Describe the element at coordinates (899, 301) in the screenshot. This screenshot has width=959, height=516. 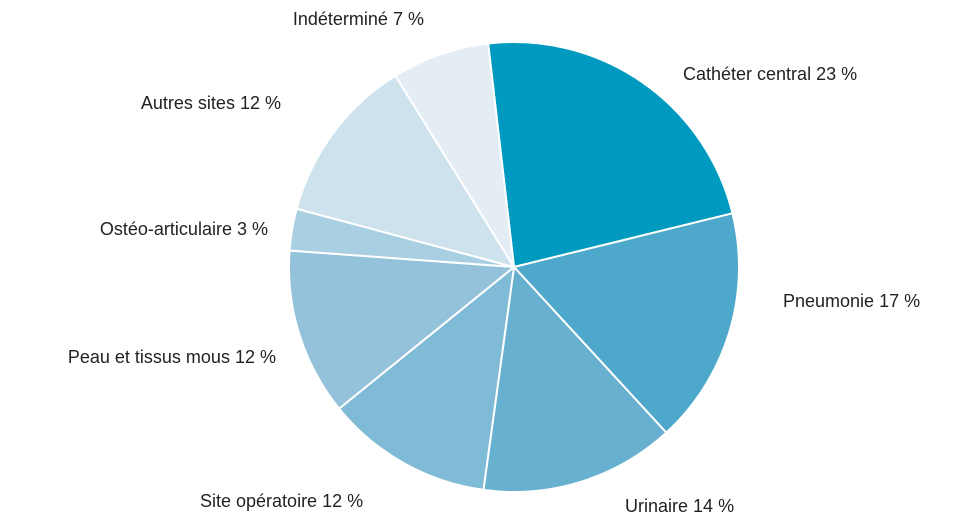
I see `slice-value-label: 17 %` at that location.